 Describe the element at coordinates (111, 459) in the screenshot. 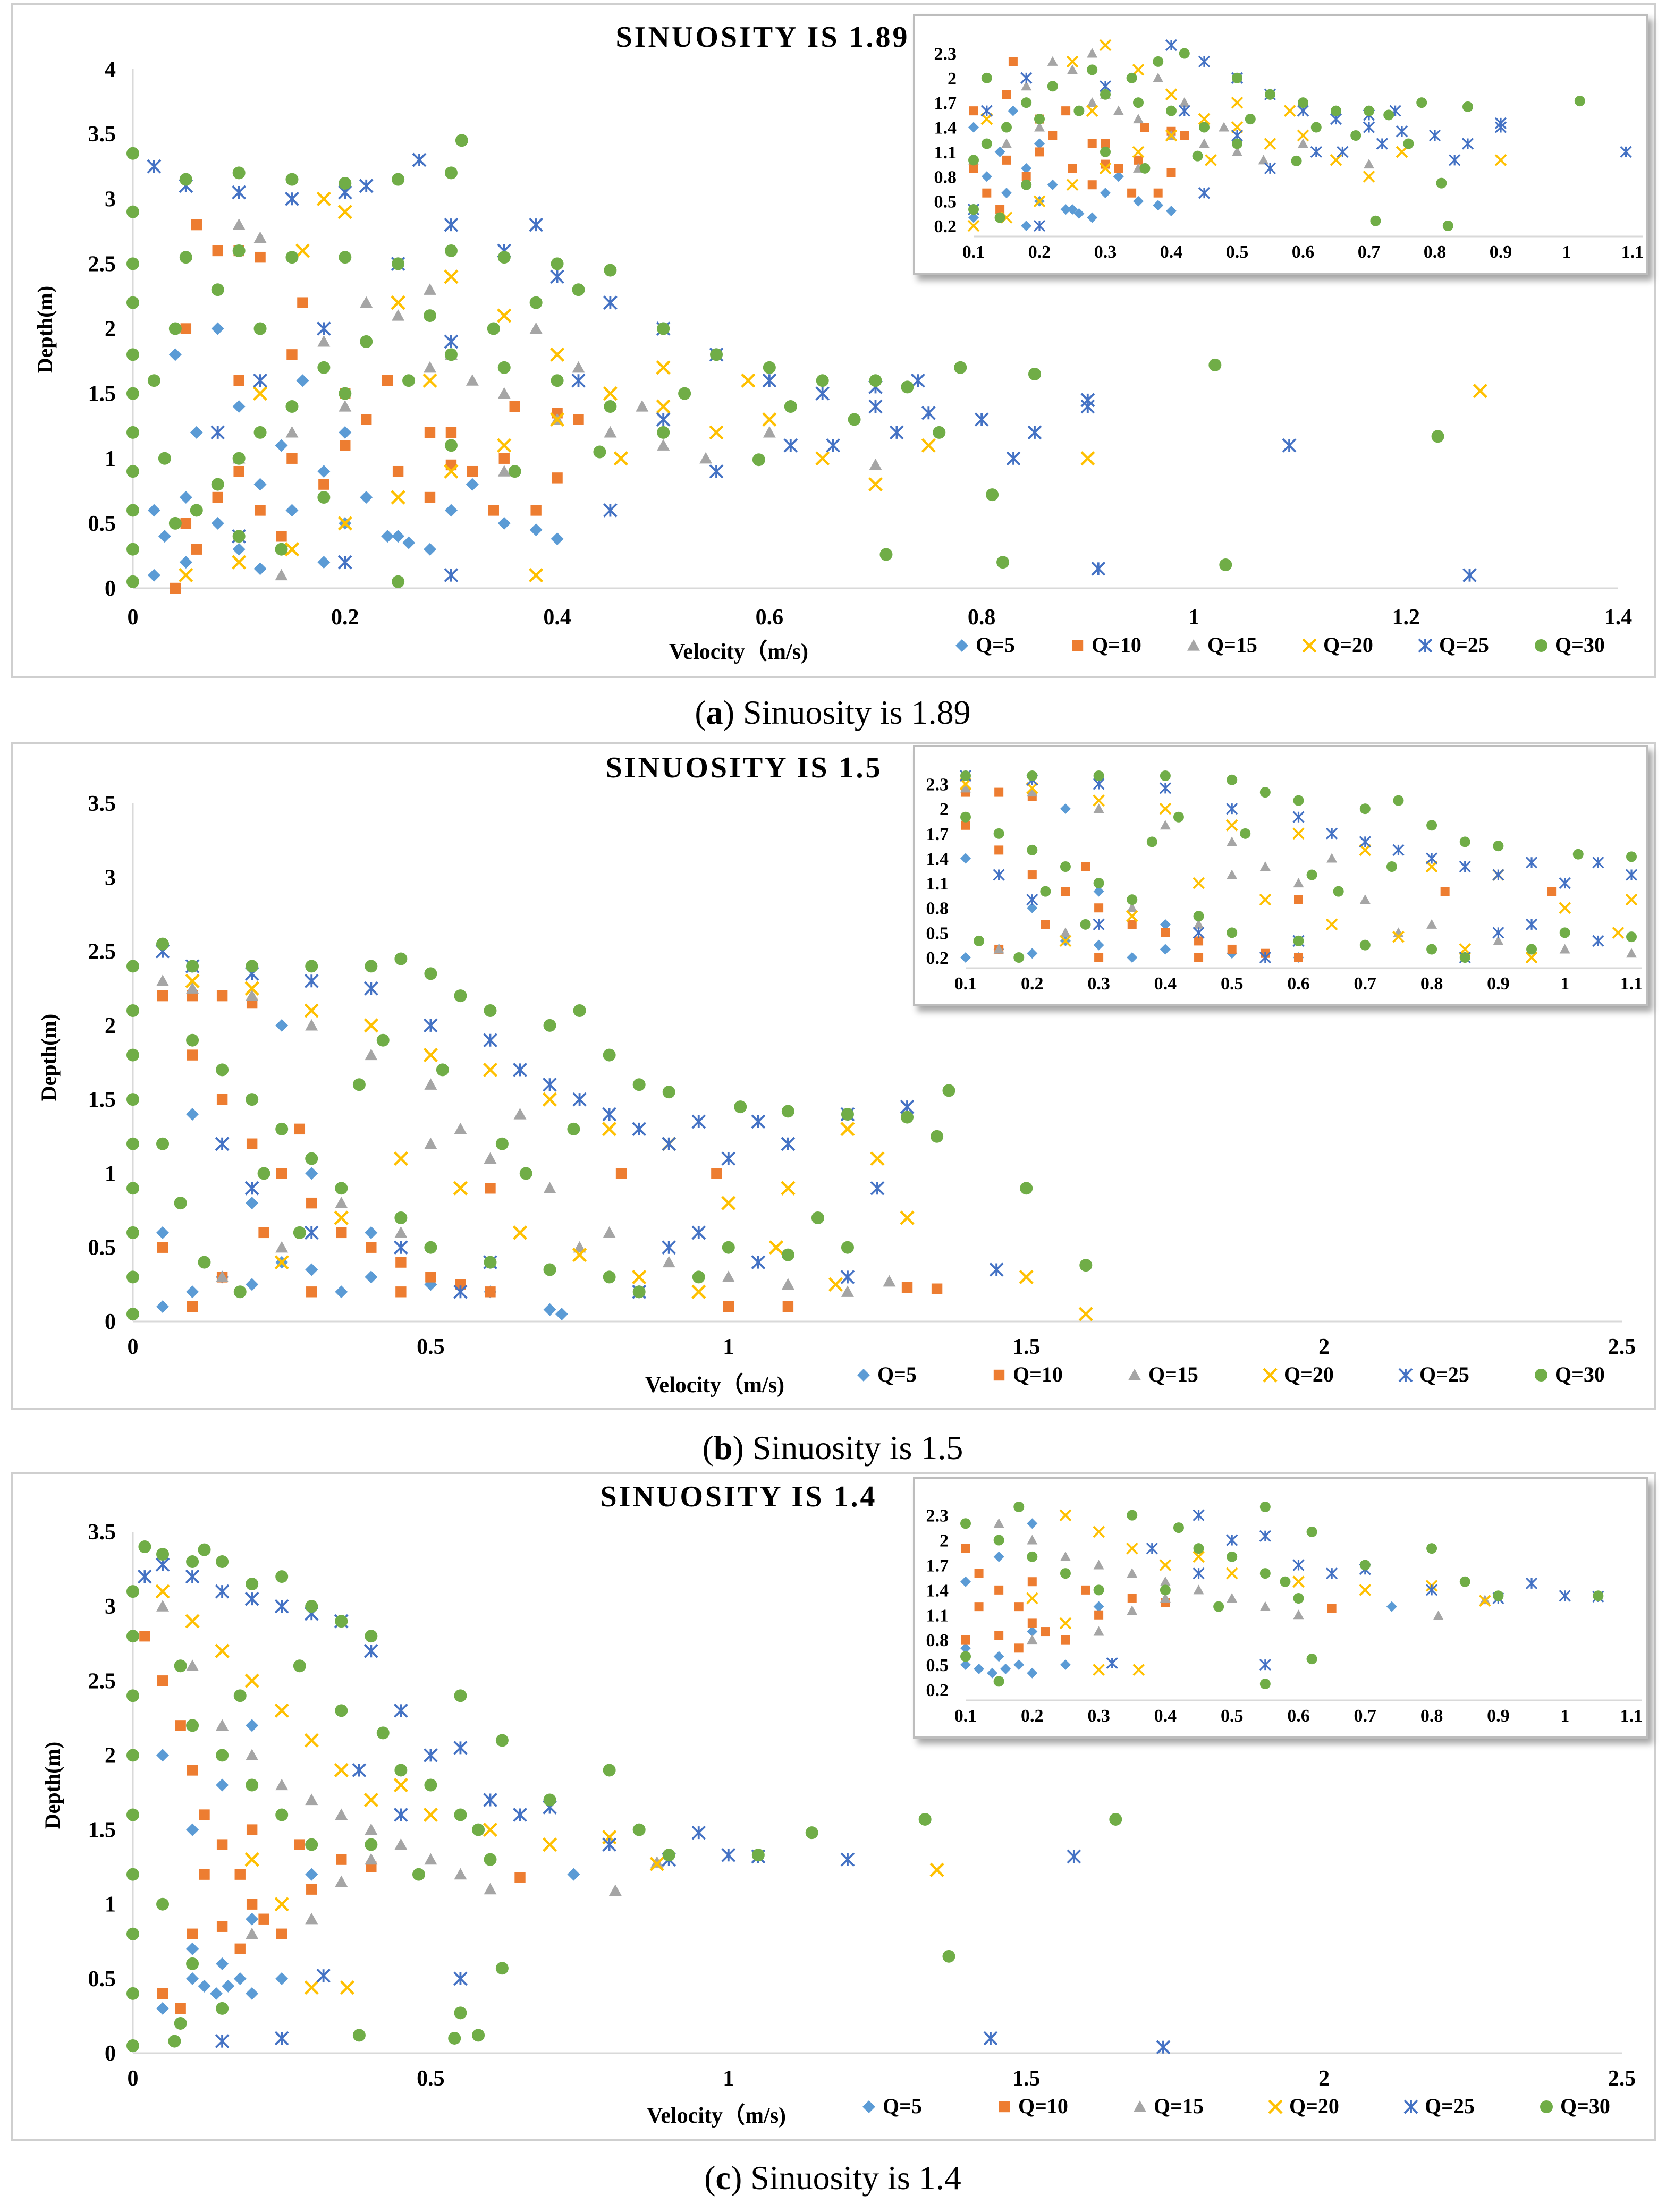

I see `chart-a-ytick: 1` at that location.